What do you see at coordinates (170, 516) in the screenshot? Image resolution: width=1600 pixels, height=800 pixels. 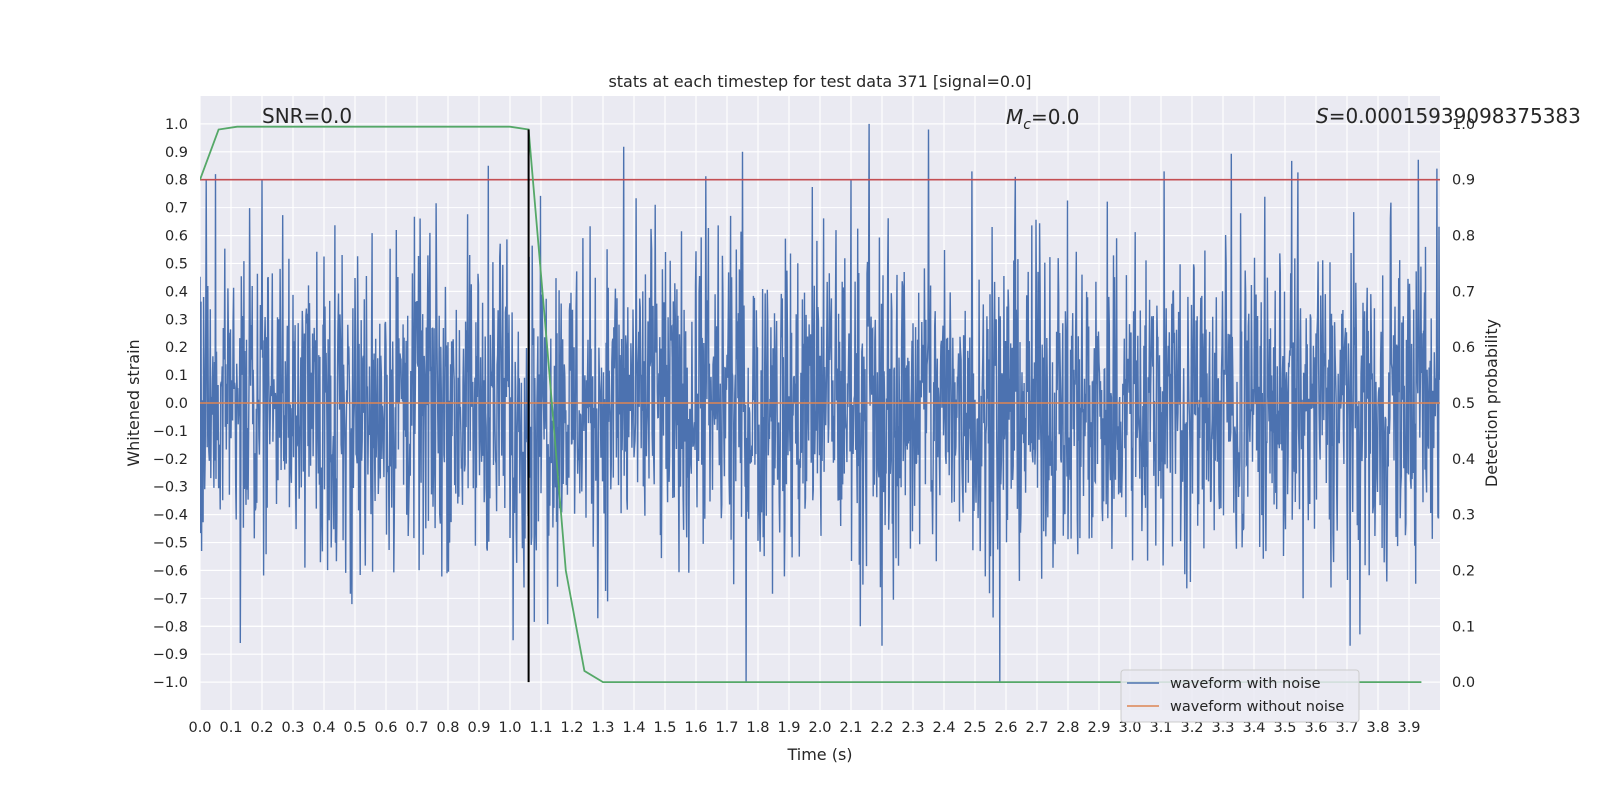 I see `y-tick-label: −0.4` at bounding box center [170, 516].